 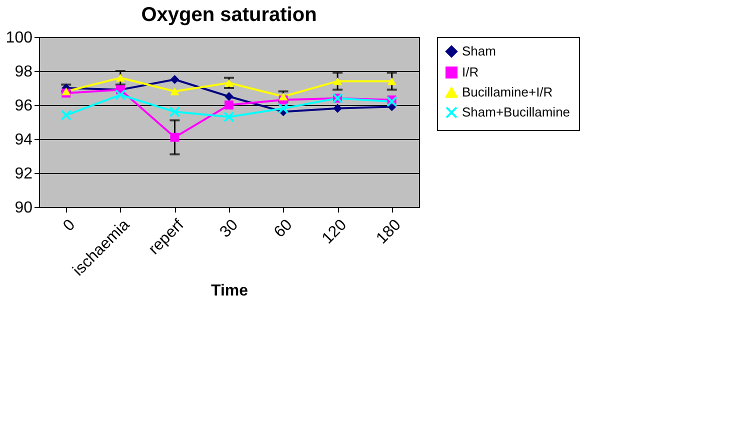 I want to click on legend-label: Sham, so click(x=479, y=51).